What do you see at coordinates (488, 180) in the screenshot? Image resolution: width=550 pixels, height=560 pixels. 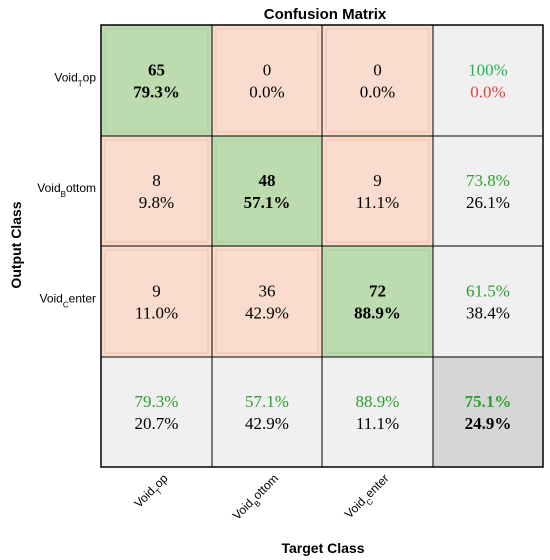 I see `row-summary-cell-value: 73.8%` at bounding box center [488, 180].